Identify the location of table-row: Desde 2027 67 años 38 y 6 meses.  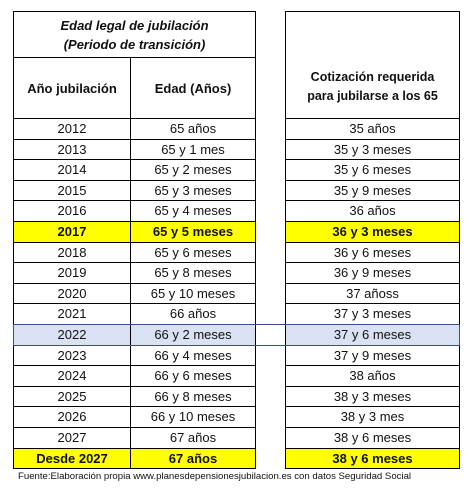
(236, 459).